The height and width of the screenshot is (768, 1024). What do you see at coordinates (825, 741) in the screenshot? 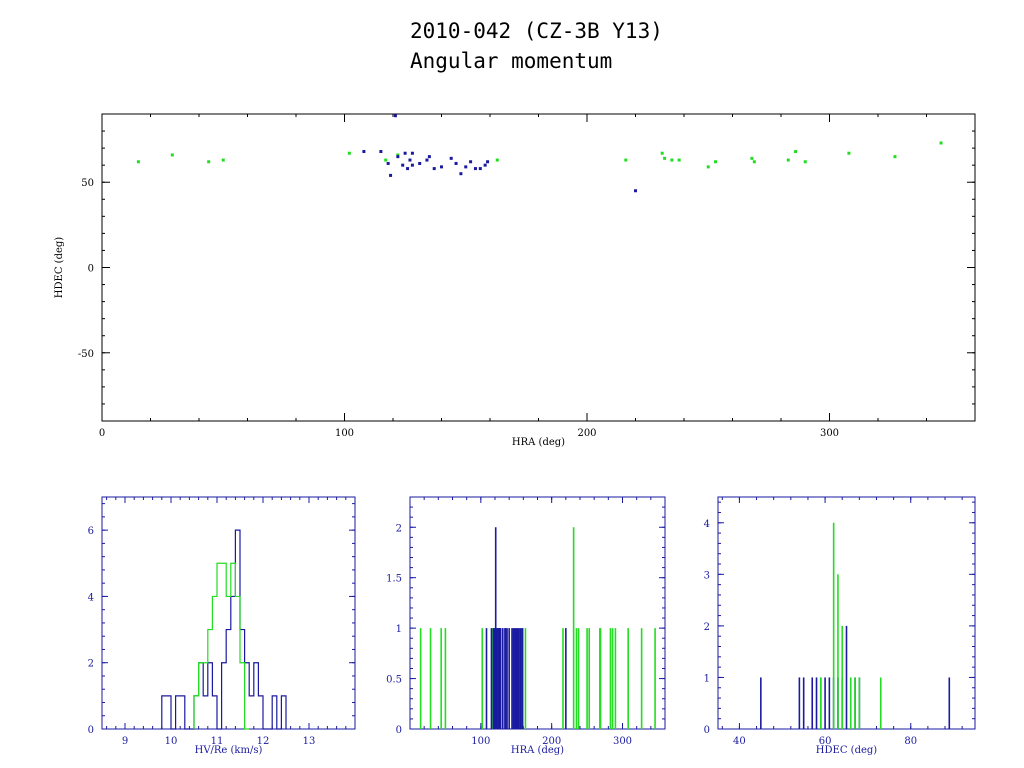
I see `x-tick-label: 60` at bounding box center [825, 741].